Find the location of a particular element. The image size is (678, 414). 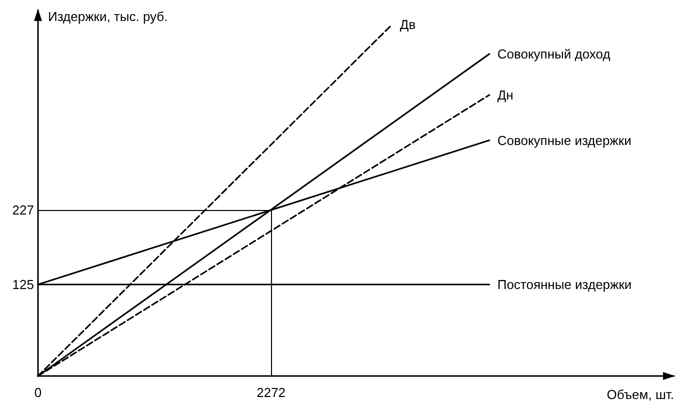

y-axis-title: Издержки, тыс. руб. is located at coordinates (108, 16).